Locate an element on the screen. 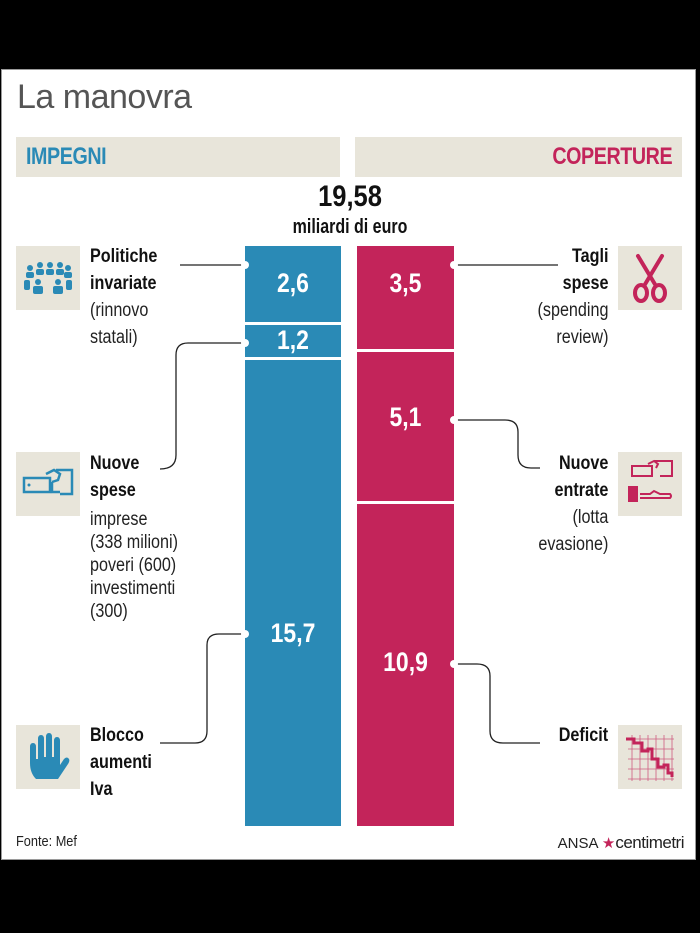 Image resolution: width=700 pixels, height=933 pixels. label-detail-line: poveri (600) is located at coordinates (133, 565).